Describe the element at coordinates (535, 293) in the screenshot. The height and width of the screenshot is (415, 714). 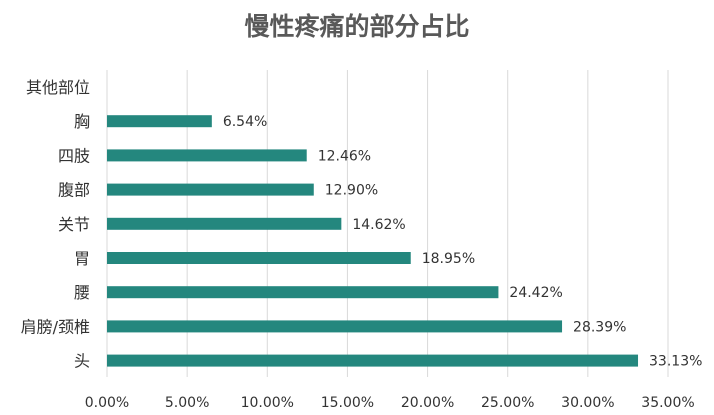
I see `data-label: 24.42%` at that location.